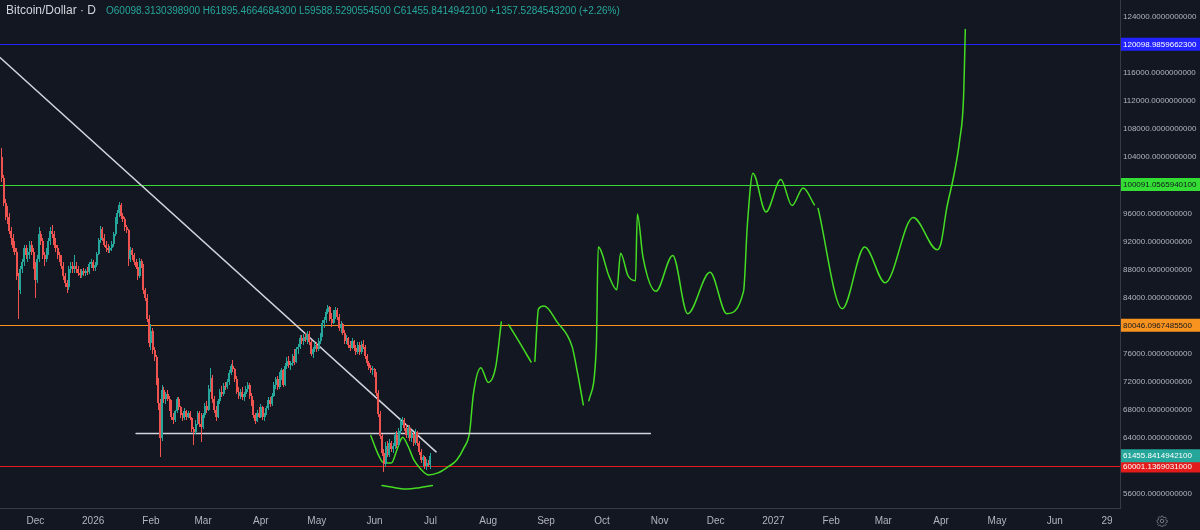 The width and height of the screenshot is (1200, 530). What do you see at coordinates (1158, 241) in the screenshot?
I see `y-tick-label: 92000.0000000000` at bounding box center [1158, 241].